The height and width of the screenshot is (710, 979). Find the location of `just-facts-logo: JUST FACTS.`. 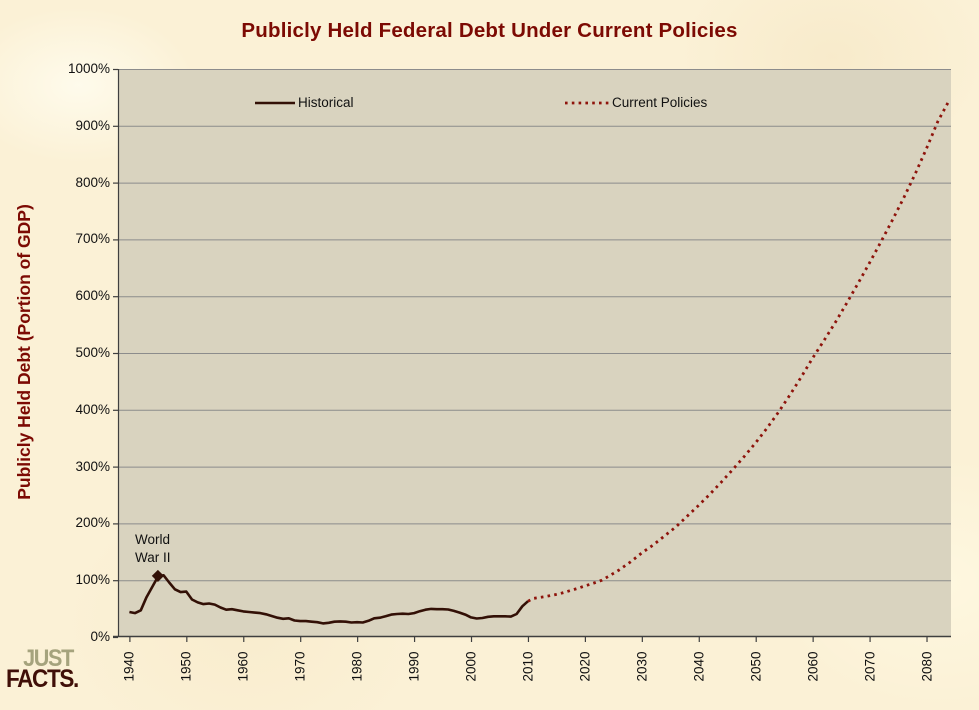

just-facts-logo: JUST FACTS. is located at coordinates (42, 669).